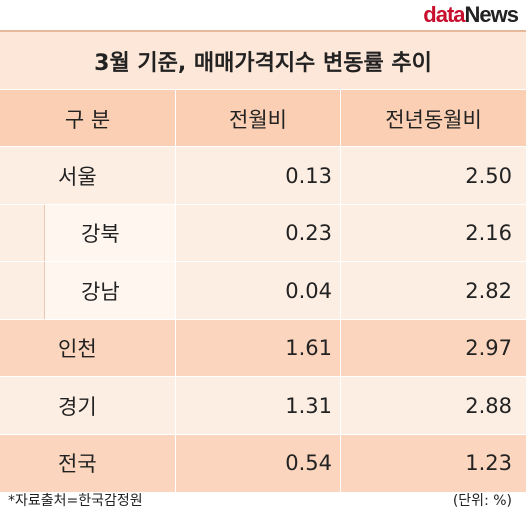 The height and width of the screenshot is (518, 526). I want to click on cell: 1.61, so click(257, 348).